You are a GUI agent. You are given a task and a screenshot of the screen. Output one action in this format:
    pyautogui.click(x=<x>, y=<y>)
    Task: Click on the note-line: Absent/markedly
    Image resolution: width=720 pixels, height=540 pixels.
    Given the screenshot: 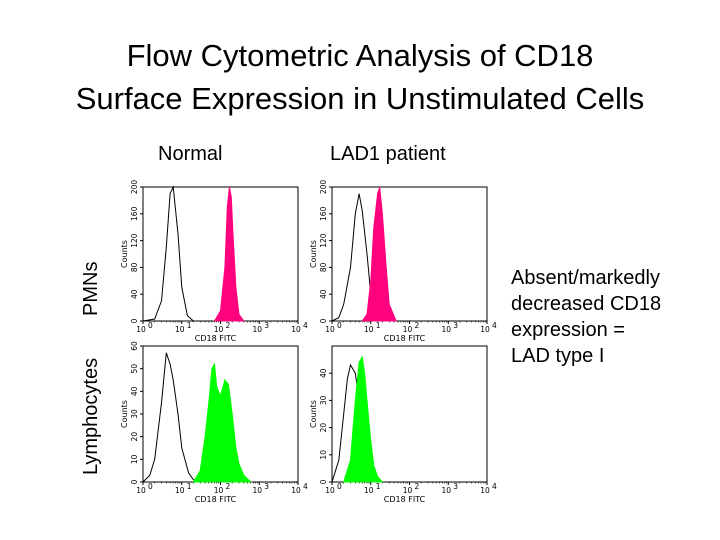 What is the action you would take?
    pyautogui.click(x=585, y=278)
    